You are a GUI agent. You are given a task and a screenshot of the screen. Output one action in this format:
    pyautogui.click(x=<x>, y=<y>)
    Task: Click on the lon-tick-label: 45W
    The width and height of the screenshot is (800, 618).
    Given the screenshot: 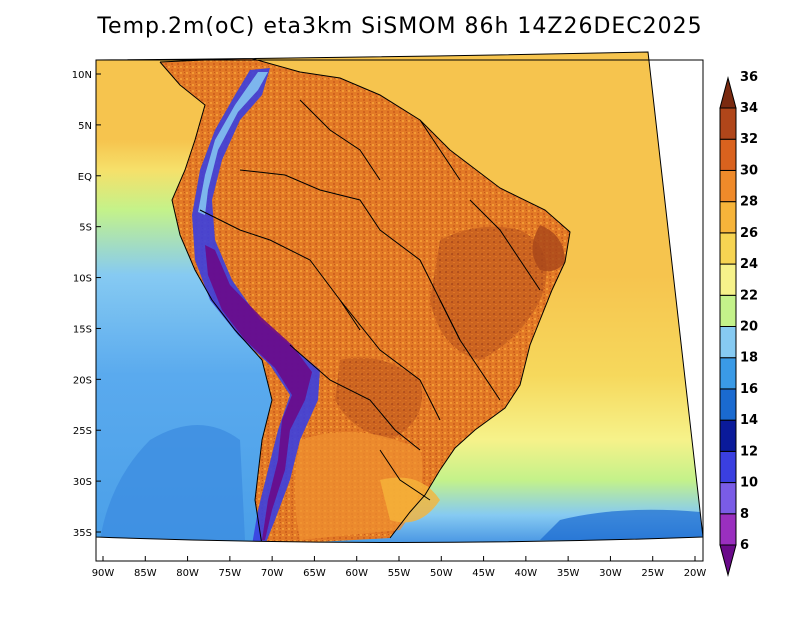 What is the action you would take?
    pyautogui.click(x=483, y=573)
    